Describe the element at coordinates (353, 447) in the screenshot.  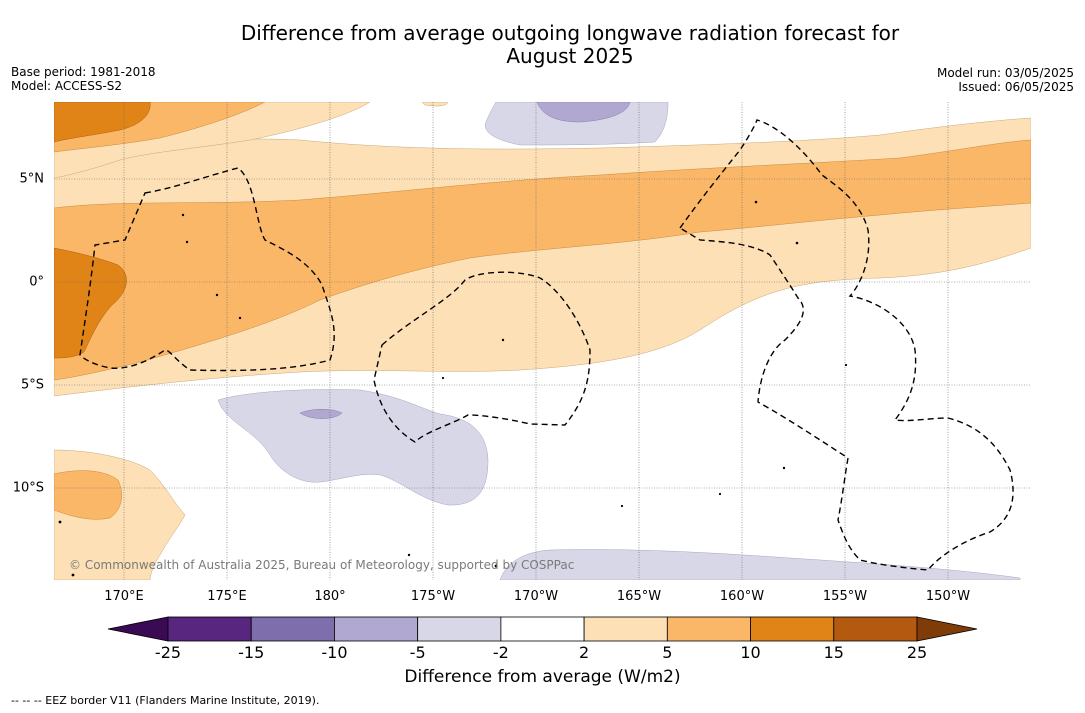
I see `anomaly-region-central-purple-light` at that location.